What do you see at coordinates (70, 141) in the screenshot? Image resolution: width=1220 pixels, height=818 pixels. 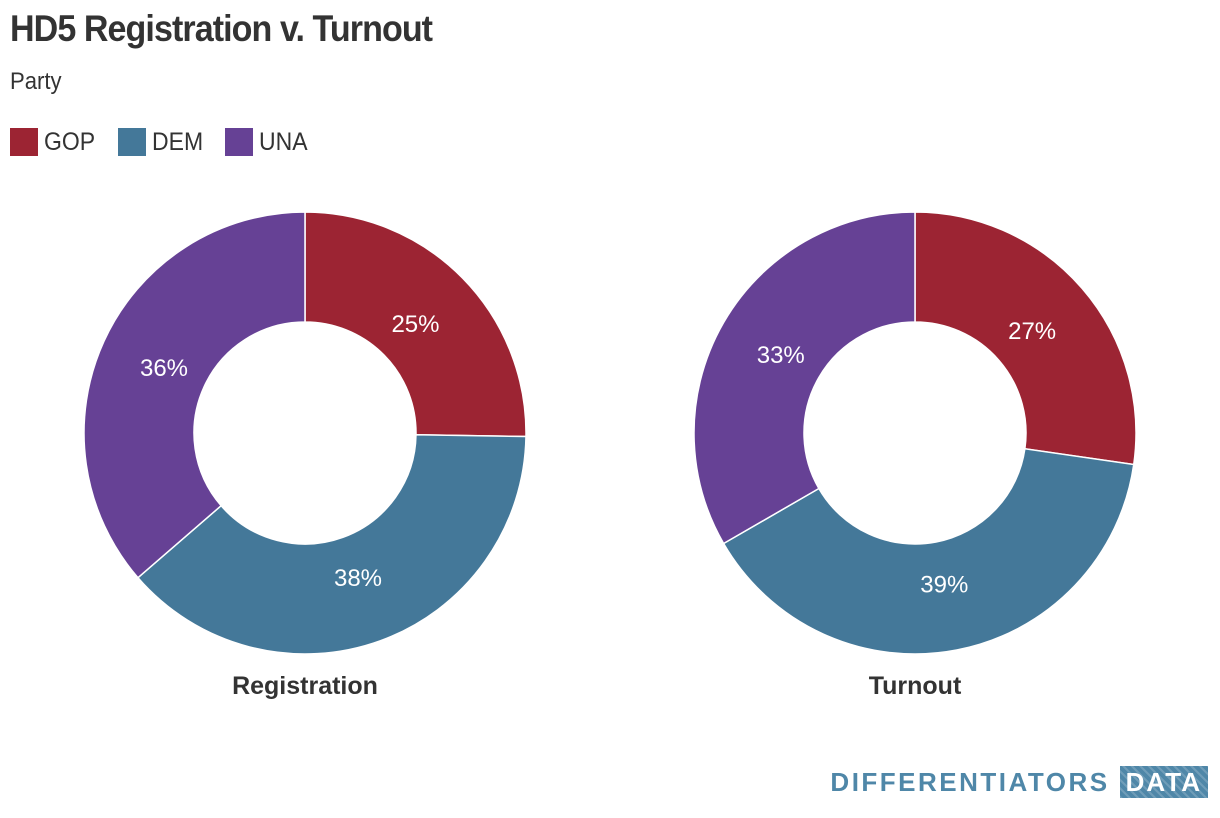 I see `legend-label-gop: GOP` at bounding box center [70, 141].